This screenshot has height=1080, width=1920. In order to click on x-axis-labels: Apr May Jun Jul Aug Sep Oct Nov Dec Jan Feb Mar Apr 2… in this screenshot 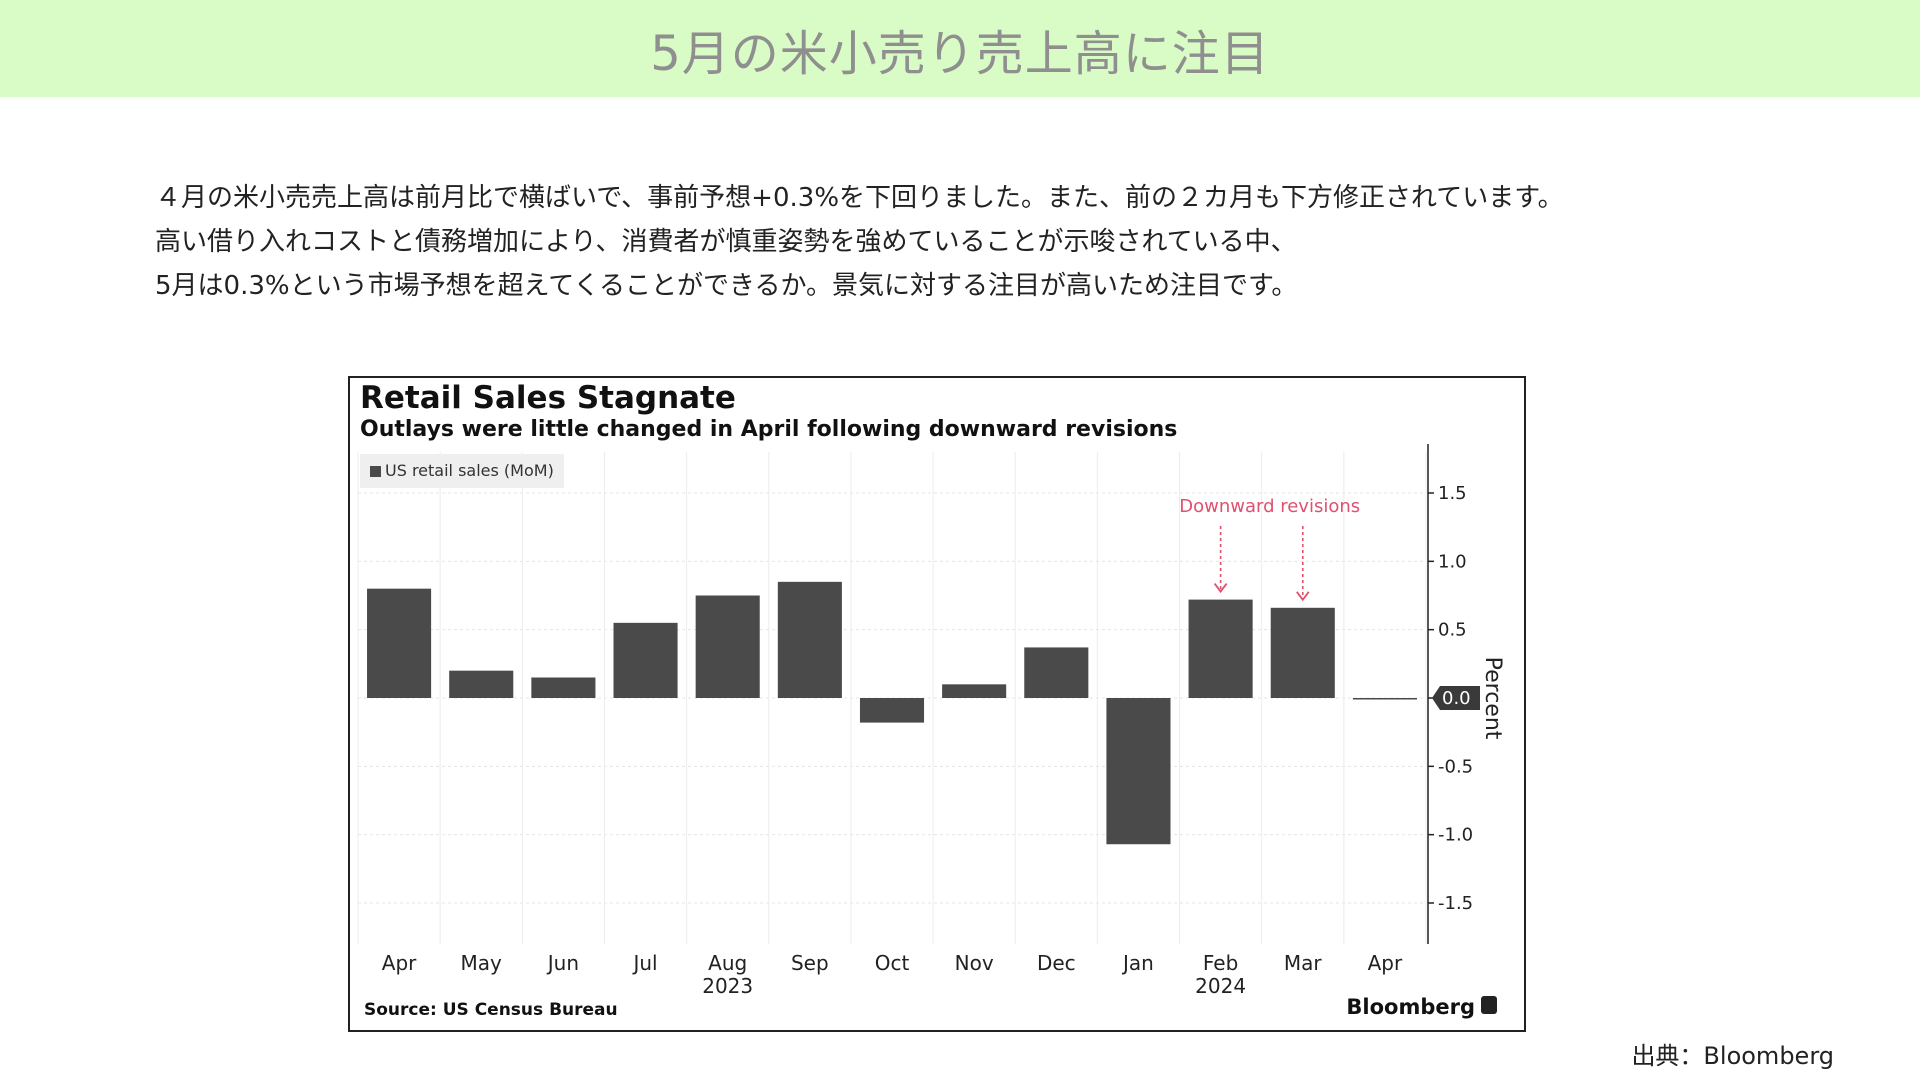, I will do `click(892, 974)`.